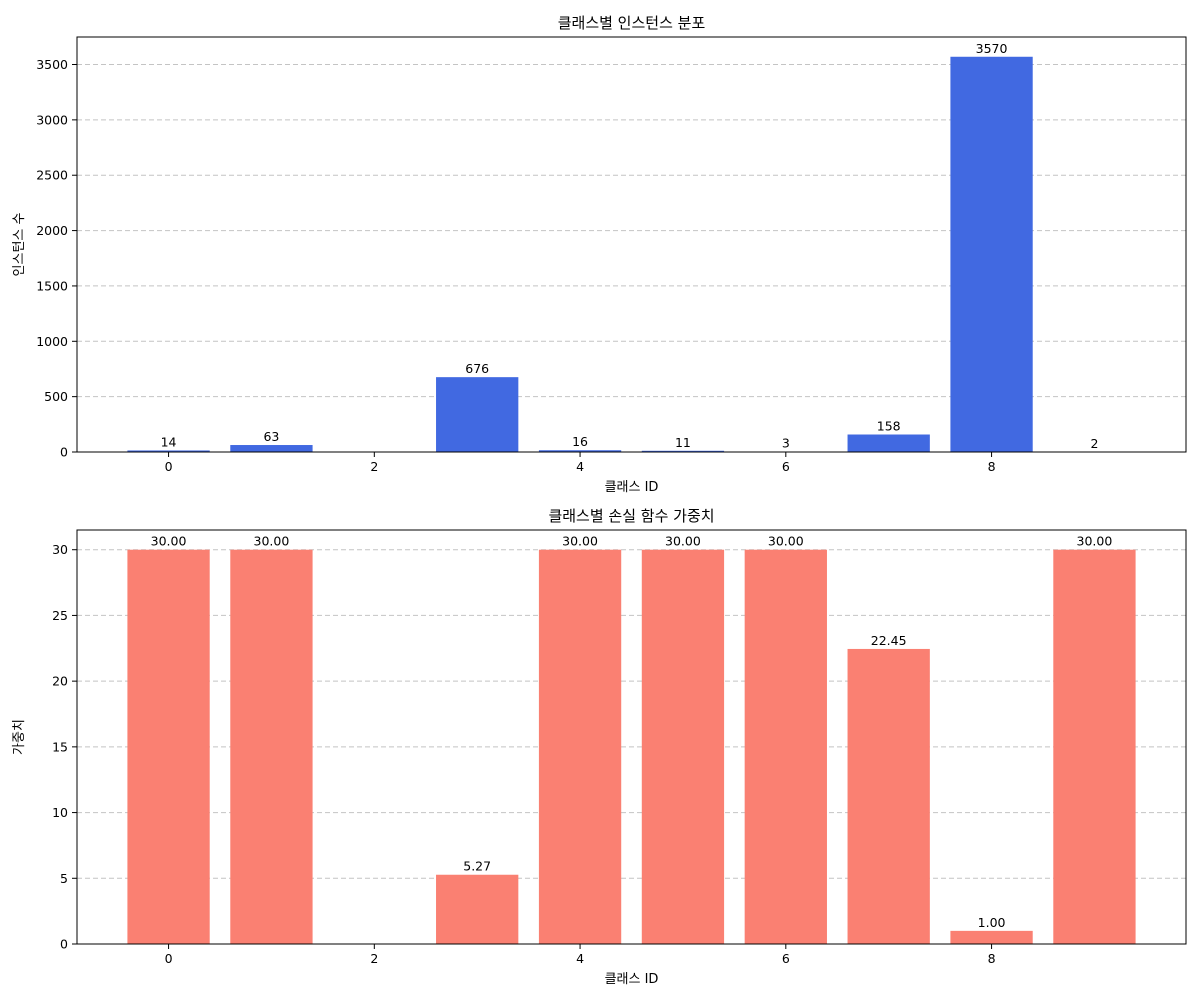  What do you see at coordinates (1094, 443) in the screenshot?
I see `bar-value-label: 2` at bounding box center [1094, 443].